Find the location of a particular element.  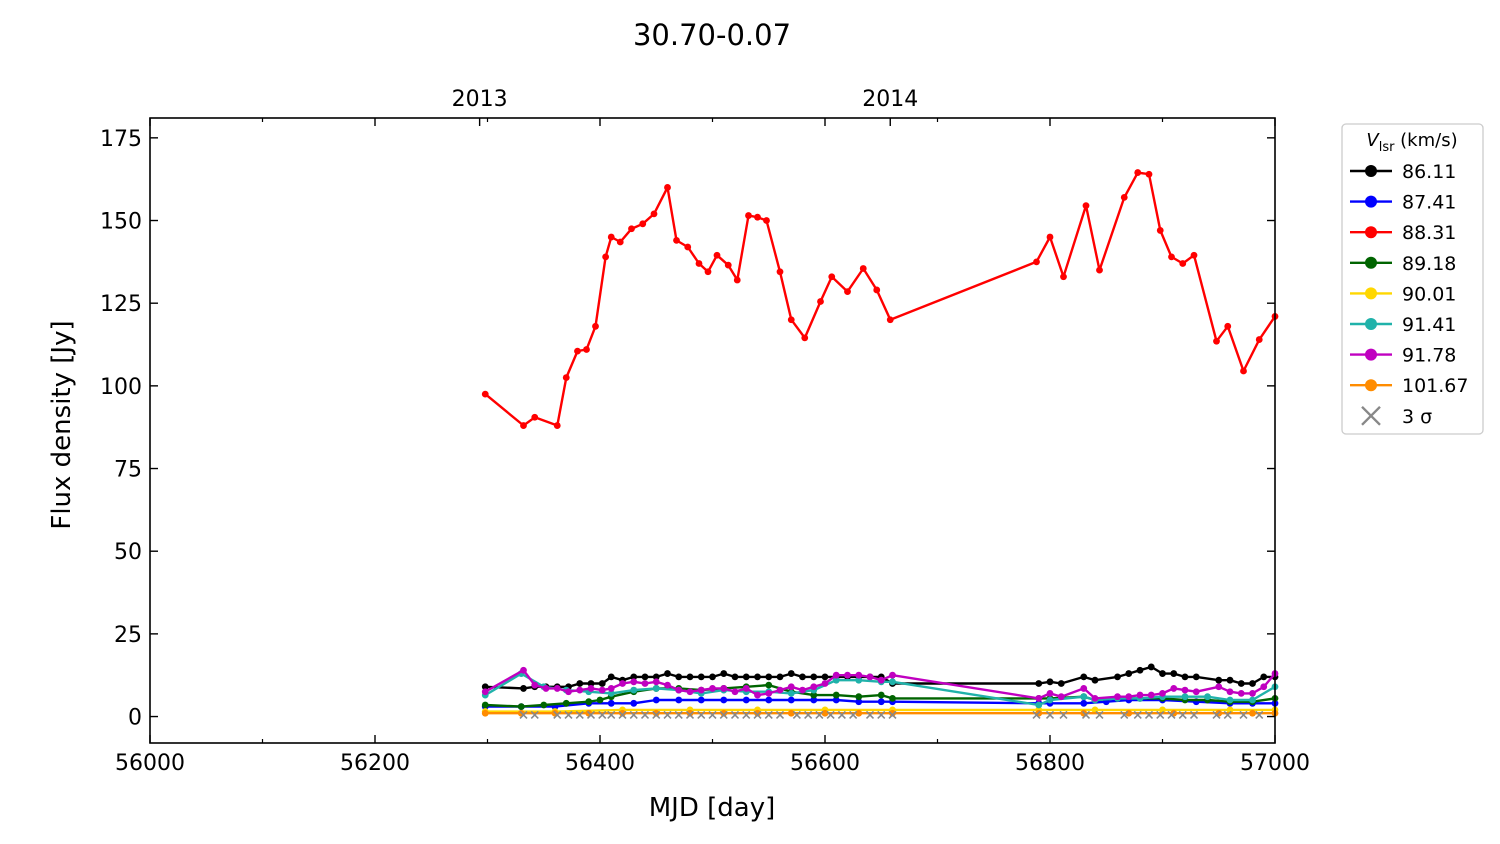

legend-title: Vlsr (km/s) is located at coordinates (1411, 142).